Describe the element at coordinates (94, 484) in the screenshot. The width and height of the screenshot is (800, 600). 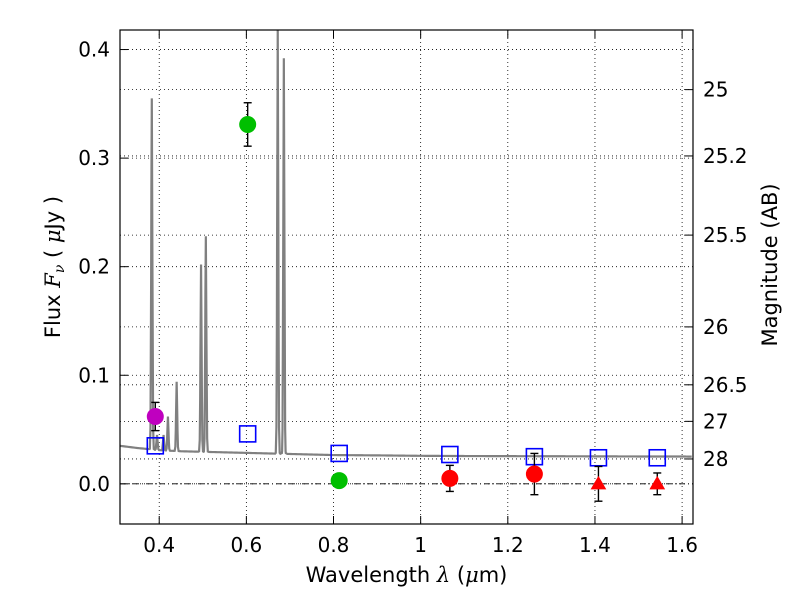
I see `y-tick-label: 0.0` at that location.